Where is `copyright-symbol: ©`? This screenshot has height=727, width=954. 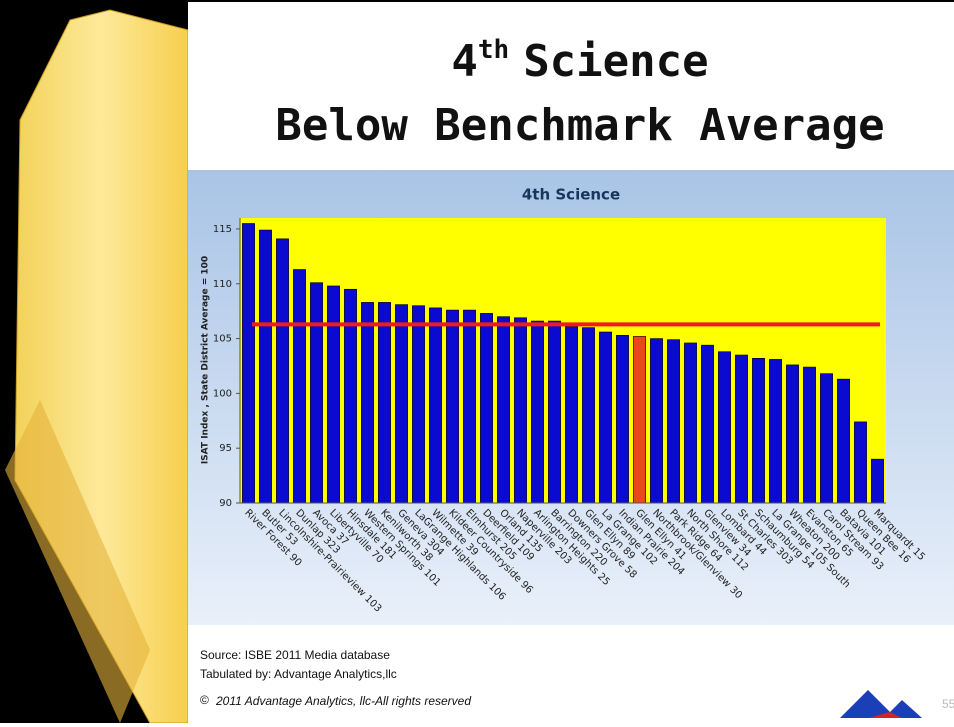
copyright-symbol: © is located at coordinates (204, 700).